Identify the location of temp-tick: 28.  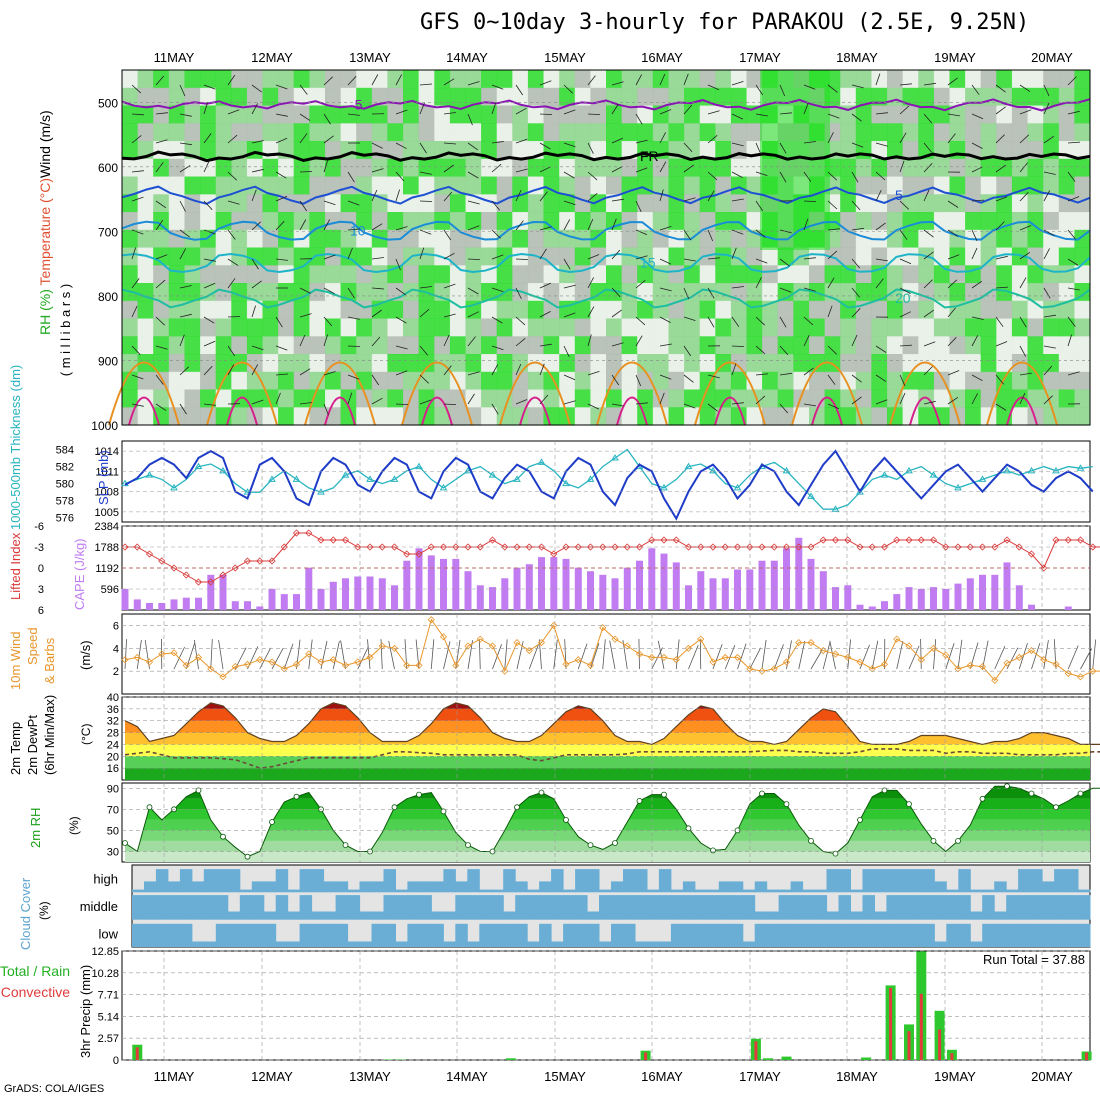
(113, 734).